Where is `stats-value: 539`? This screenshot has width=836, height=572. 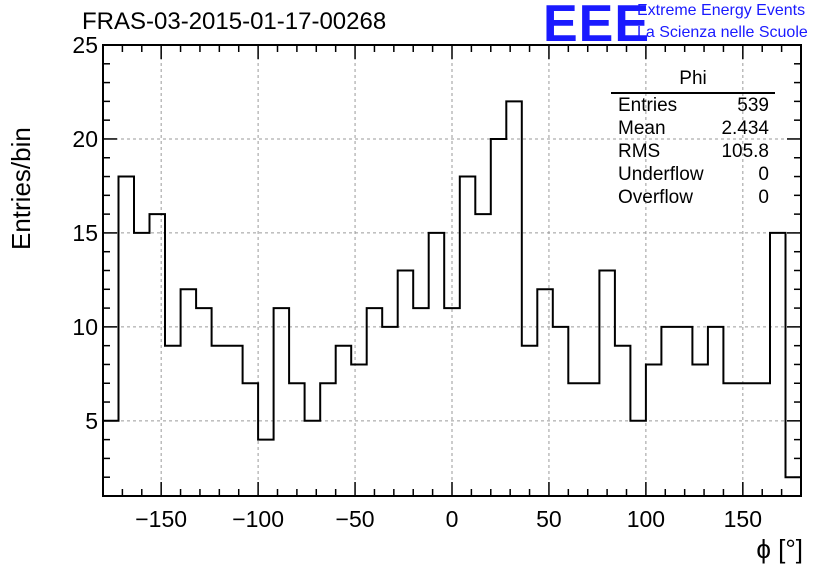 stats-value: 539 is located at coordinates (753, 105).